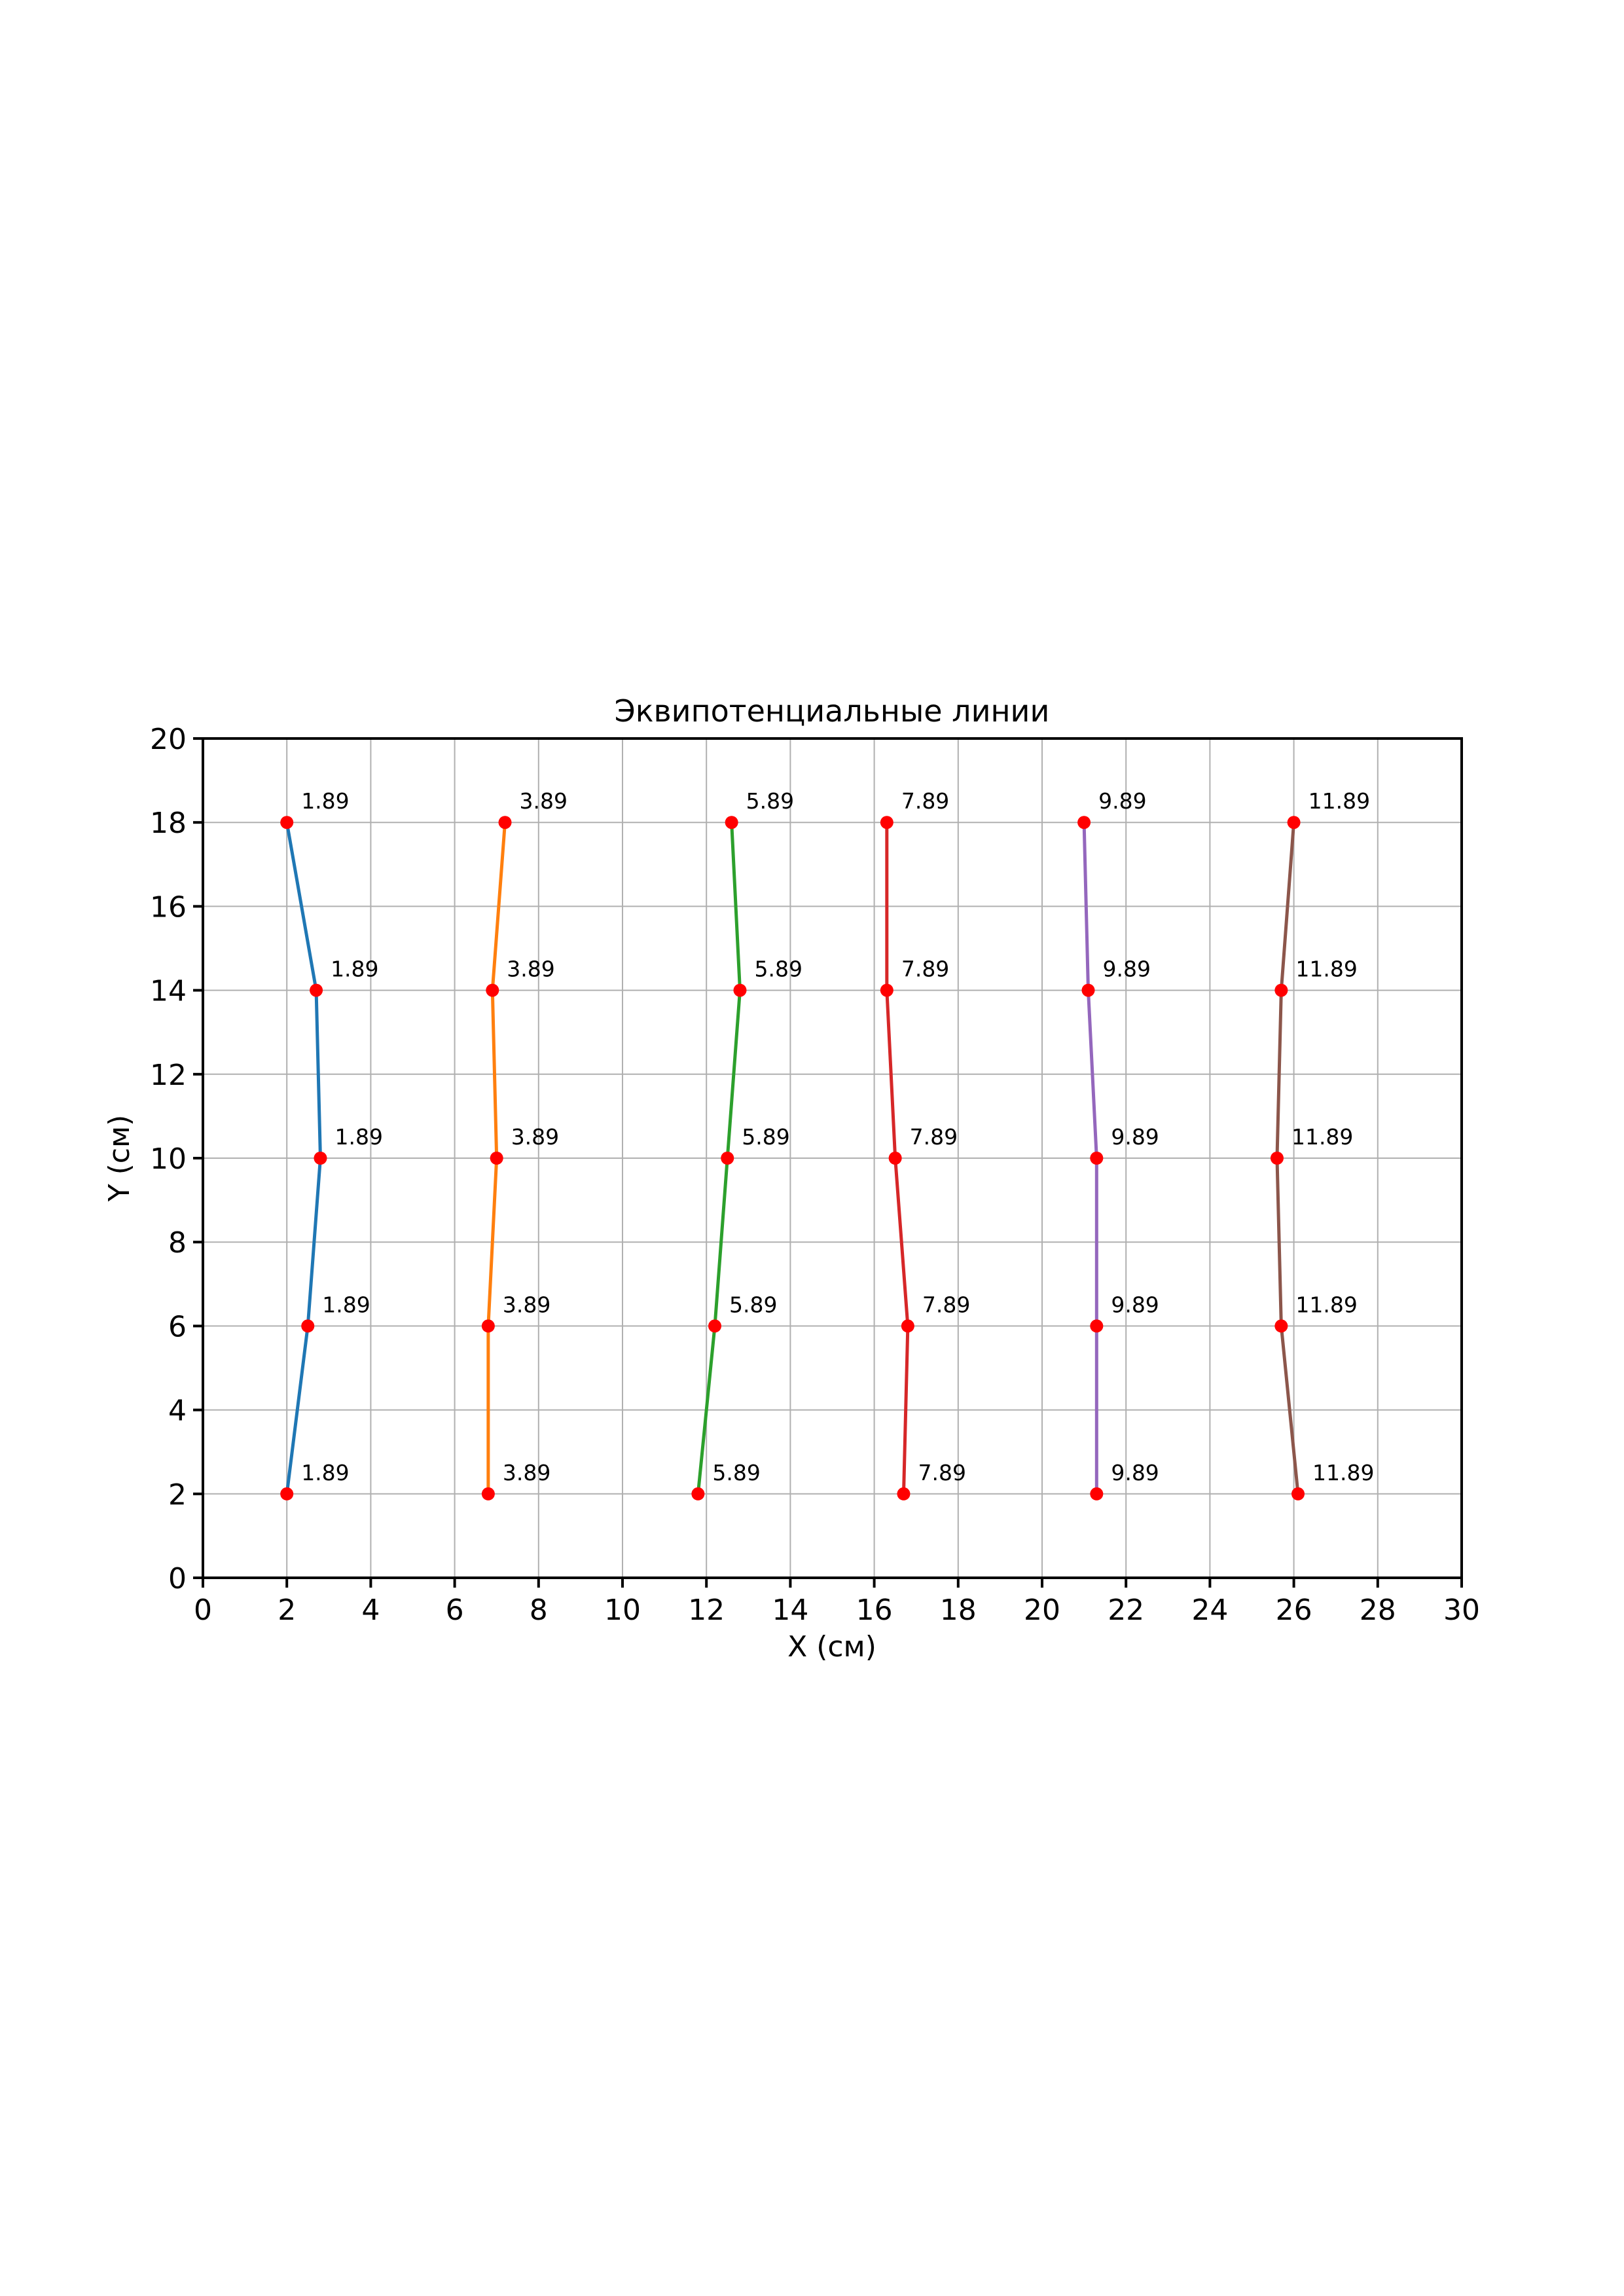 The image size is (1624, 2296). What do you see at coordinates (169, 1075) in the screenshot?
I see `y-tick-label-12: 12` at bounding box center [169, 1075].